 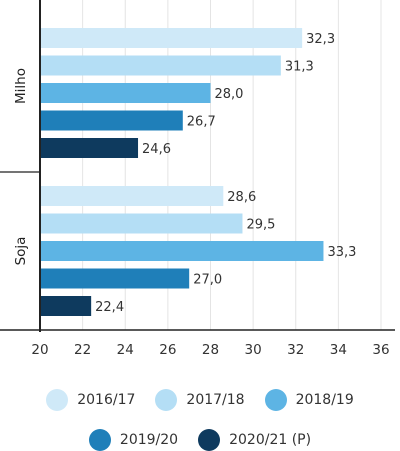 What do you see at coordinates (167, 350) in the screenshot?
I see `x-tick-label: 26` at bounding box center [167, 350].